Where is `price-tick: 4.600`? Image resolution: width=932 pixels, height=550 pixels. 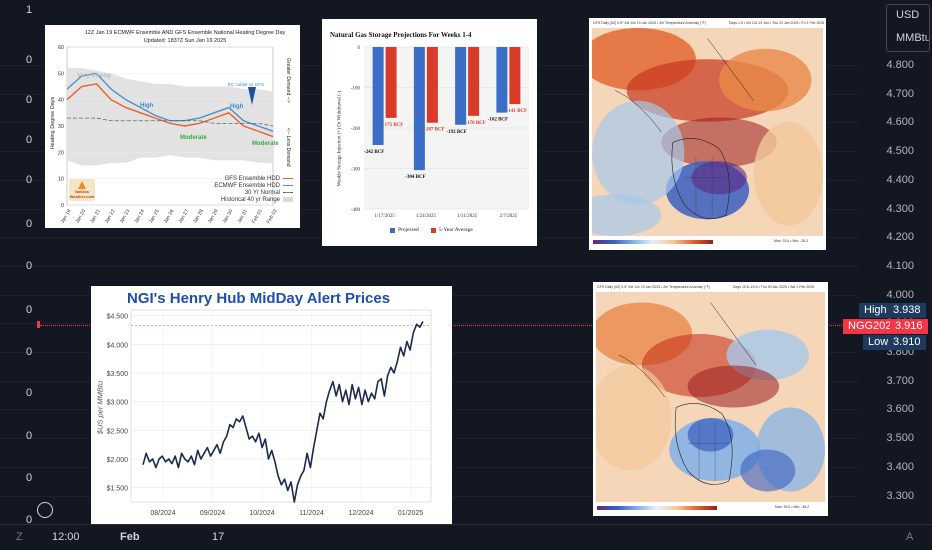
price-tick: 4.600 is located at coordinates (900, 122).